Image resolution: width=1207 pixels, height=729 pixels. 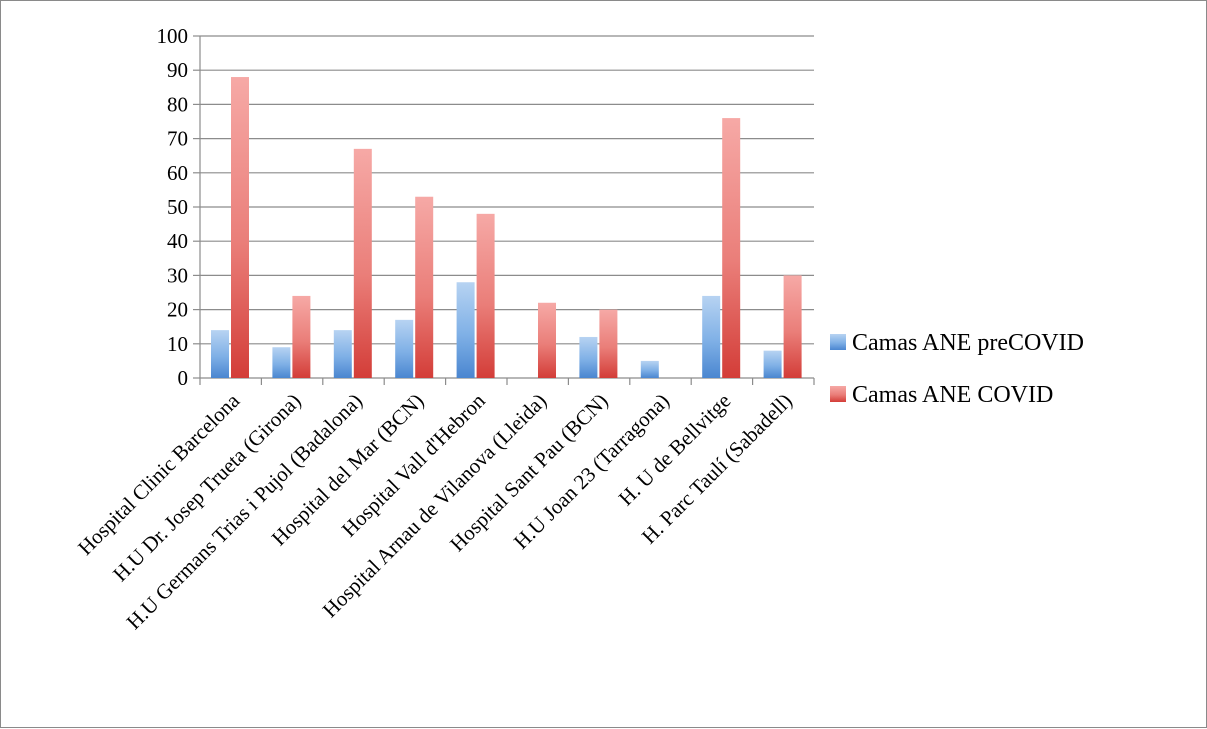 I want to click on y-tick-label: 70, so click(x=177, y=139).